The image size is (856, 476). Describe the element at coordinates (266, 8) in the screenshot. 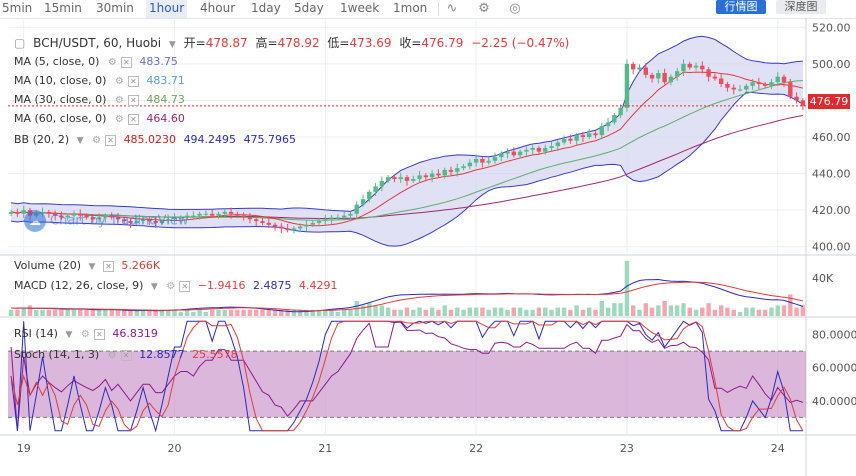

I see `timeframe-1day: 1day` at that location.